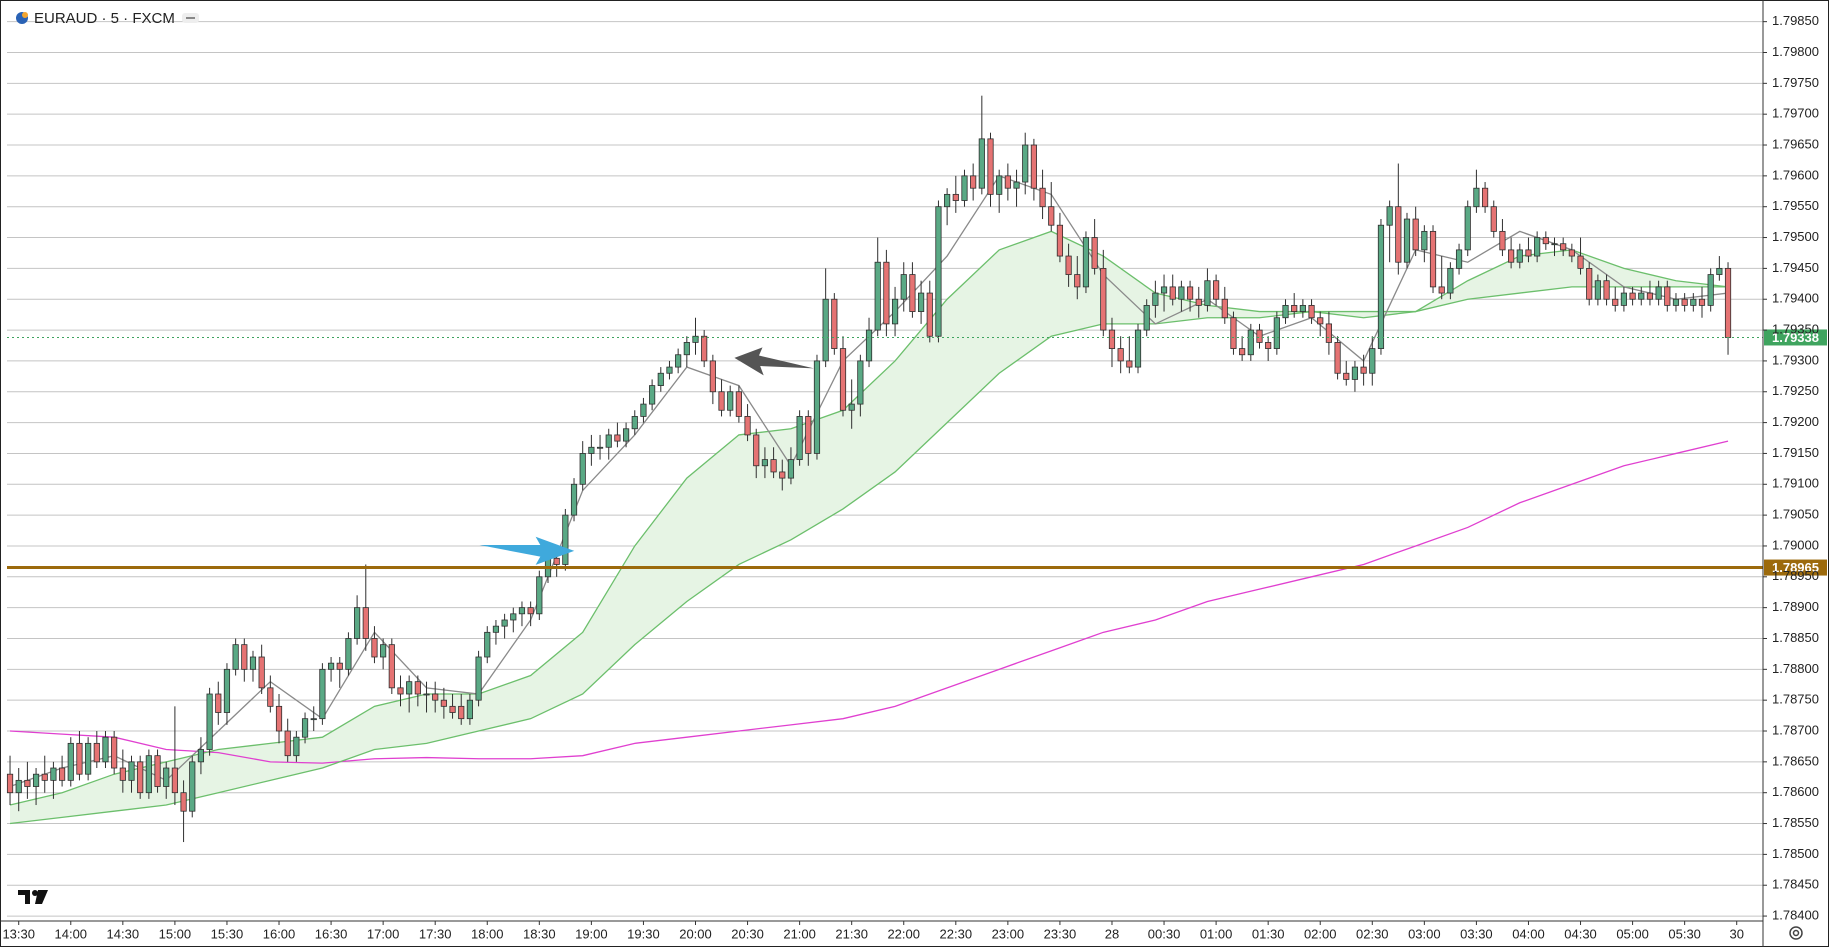 The width and height of the screenshot is (1829, 947). Describe the element at coordinates (1268, 933) in the screenshot. I see `x-tick-label: 01:30` at that location.